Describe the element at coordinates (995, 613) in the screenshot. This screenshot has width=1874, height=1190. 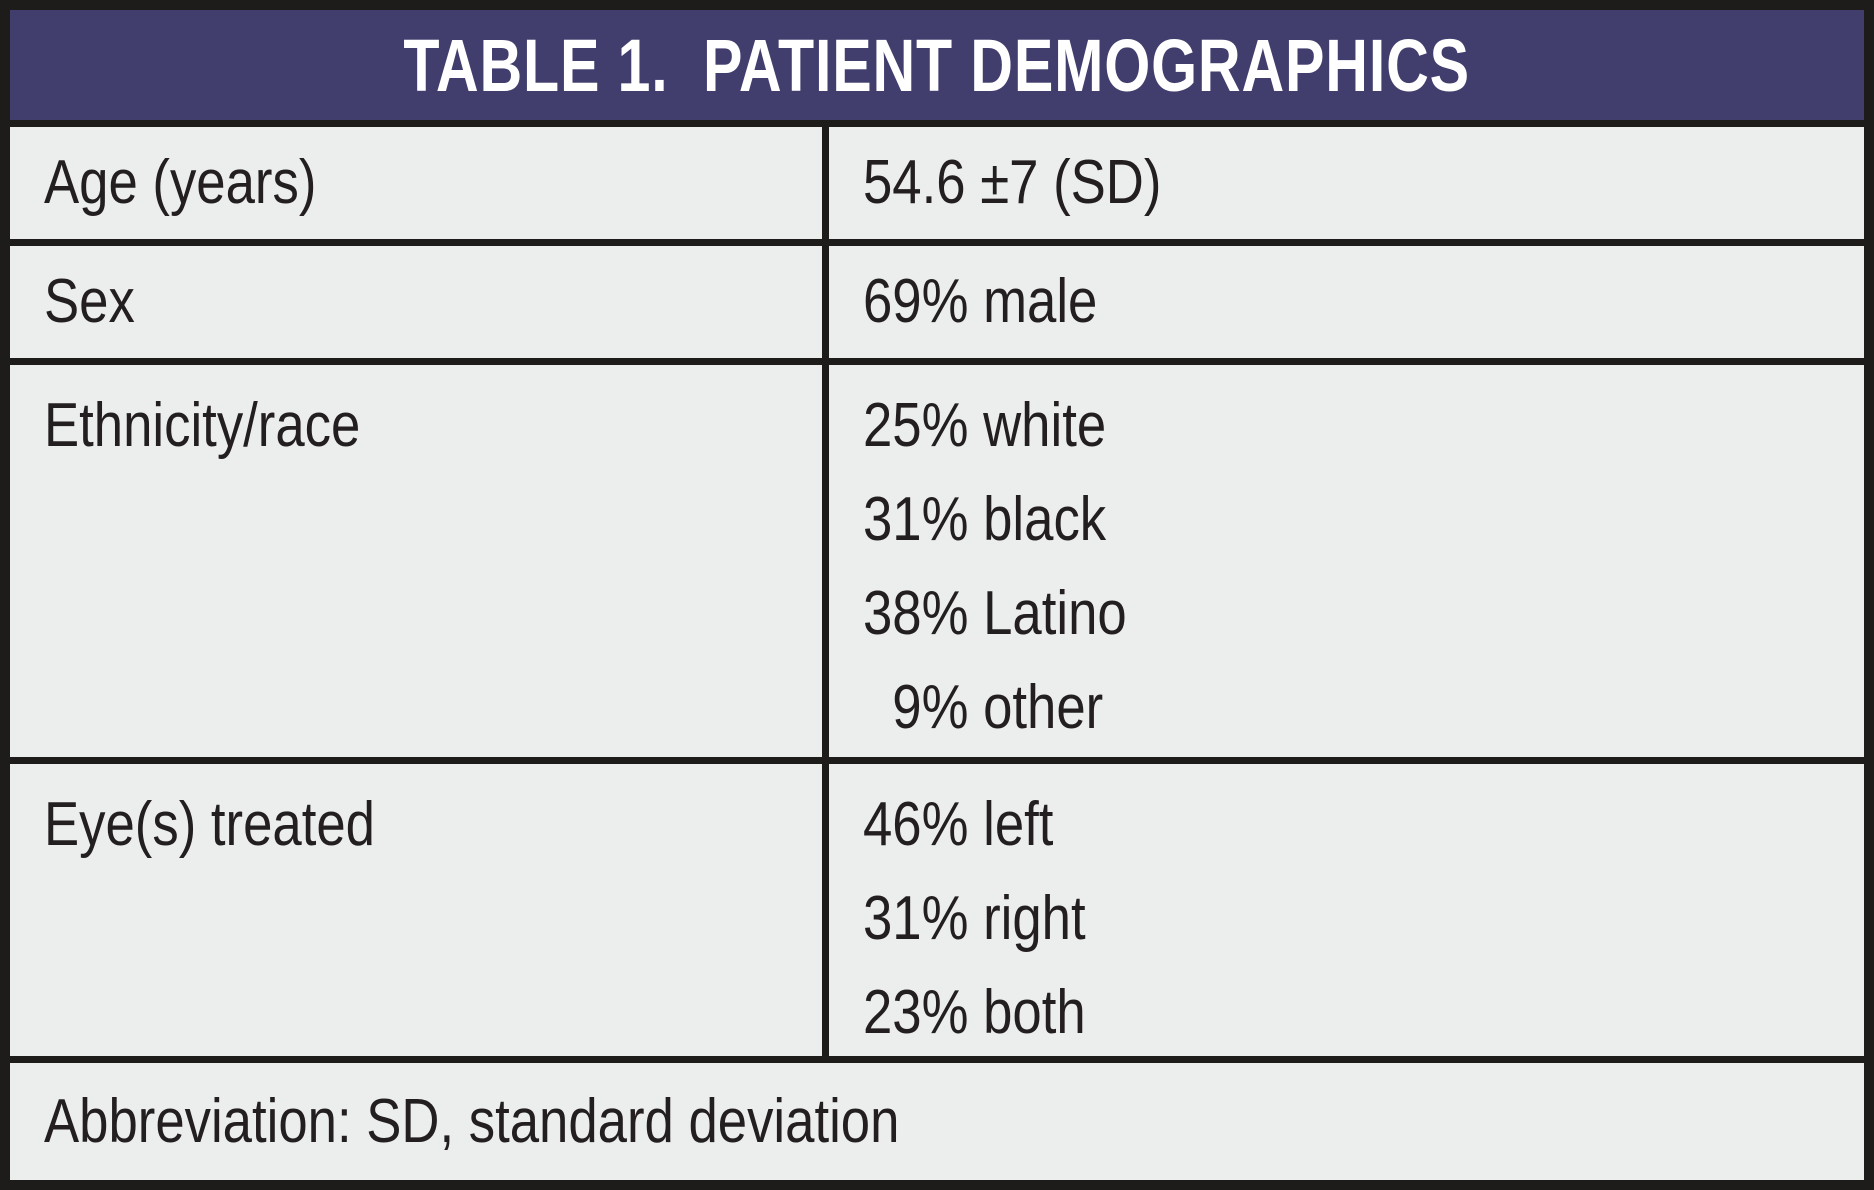
I see `value-line: 38% Latino` at that location.